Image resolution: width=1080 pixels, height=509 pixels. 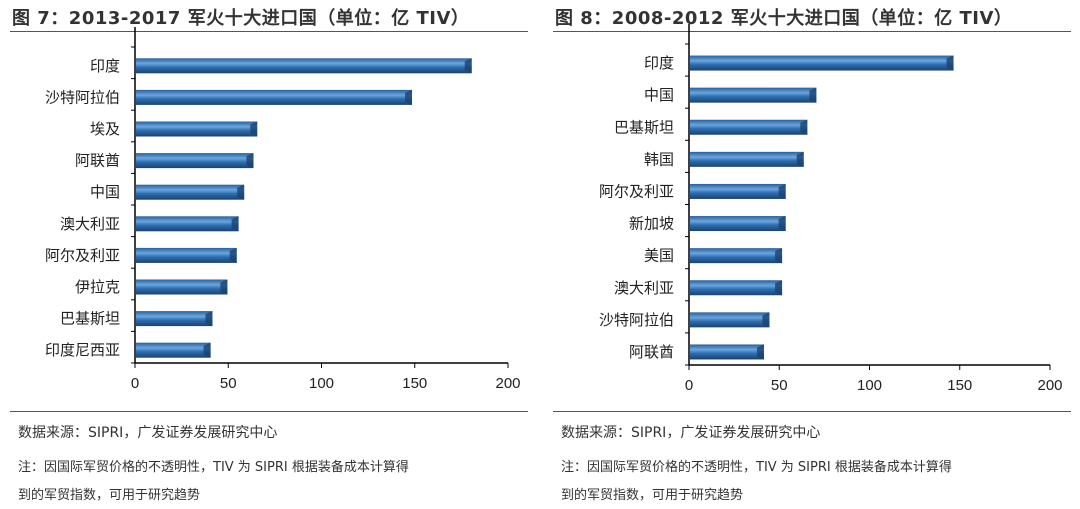 I want to click on category-label: 印度尼西亚, so click(x=82, y=350).